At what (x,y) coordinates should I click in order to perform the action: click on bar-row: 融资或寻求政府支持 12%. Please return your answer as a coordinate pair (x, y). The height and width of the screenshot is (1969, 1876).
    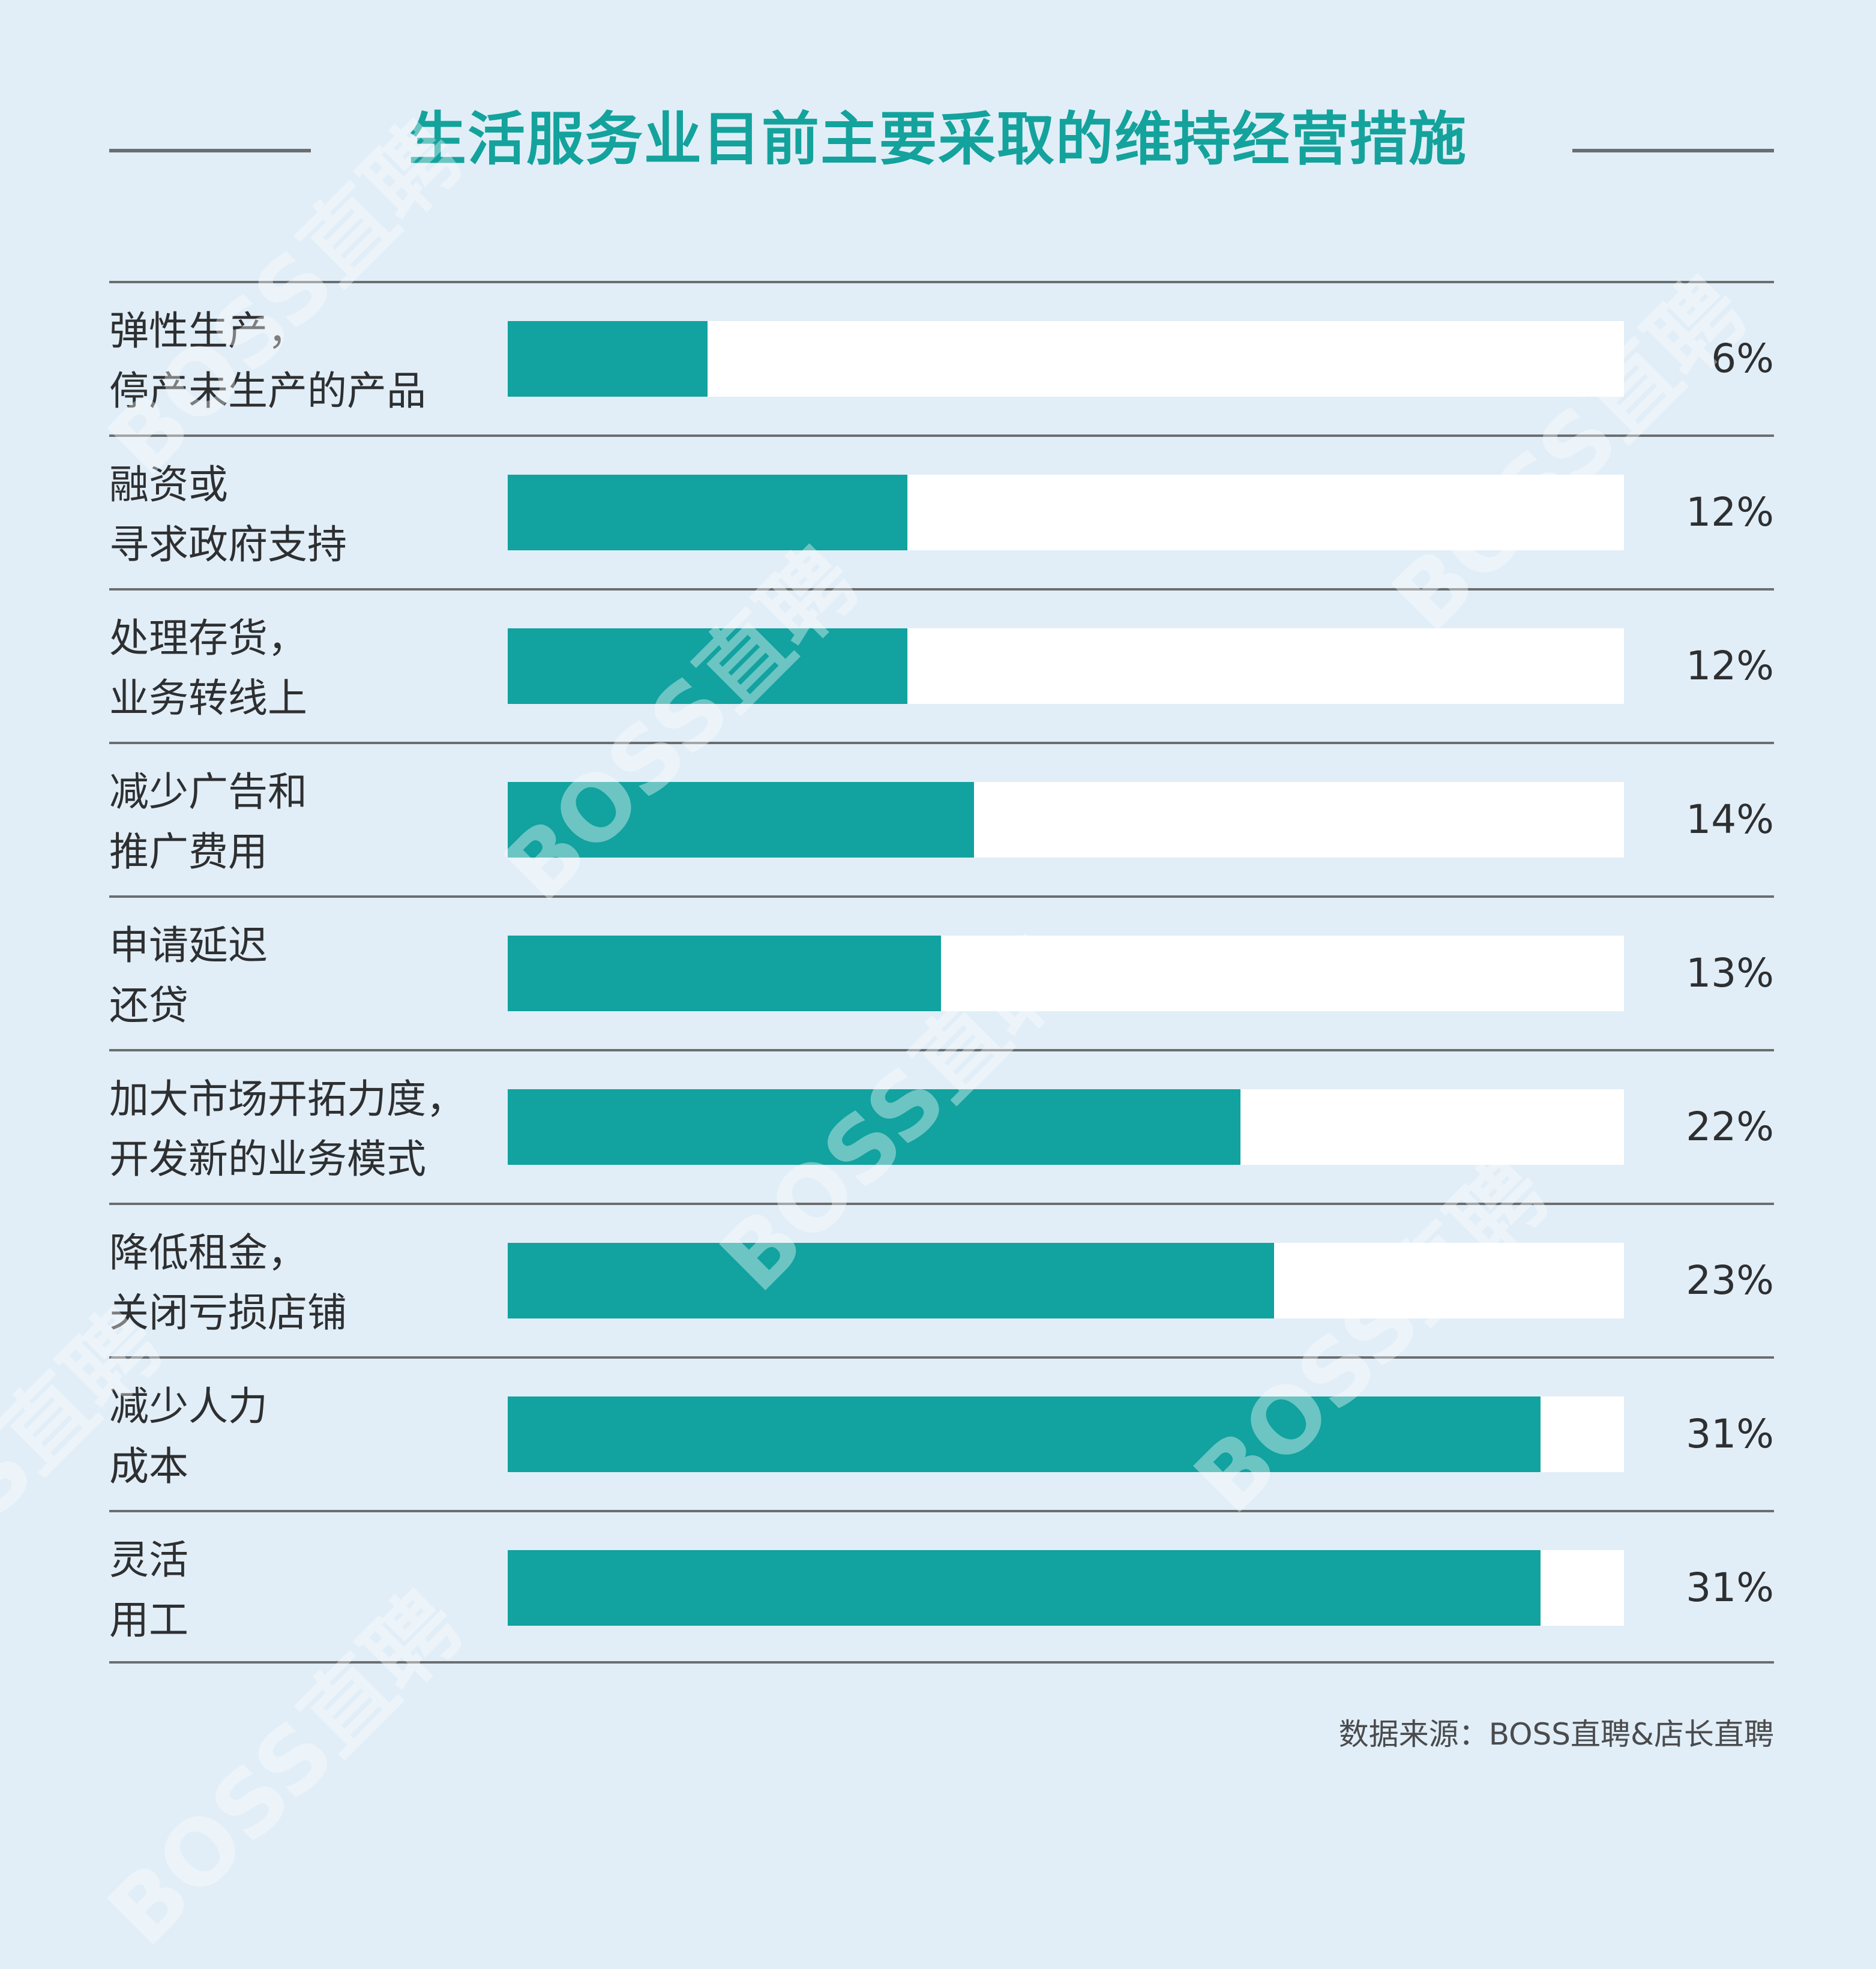
    Looking at the image, I should click on (941, 511).